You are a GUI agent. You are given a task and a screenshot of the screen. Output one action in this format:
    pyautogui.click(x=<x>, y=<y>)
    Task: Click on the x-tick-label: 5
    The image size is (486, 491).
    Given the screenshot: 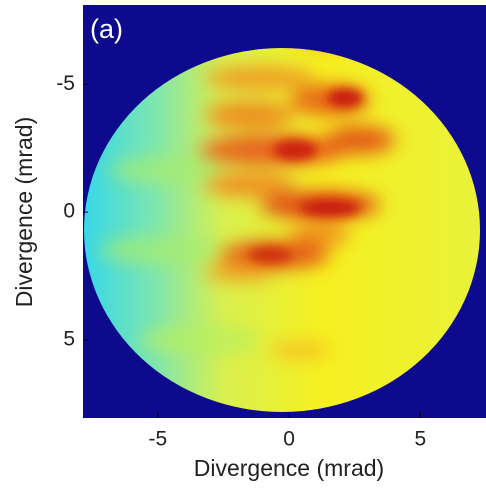 What is the action you would take?
    pyautogui.click(x=421, y=439)
    